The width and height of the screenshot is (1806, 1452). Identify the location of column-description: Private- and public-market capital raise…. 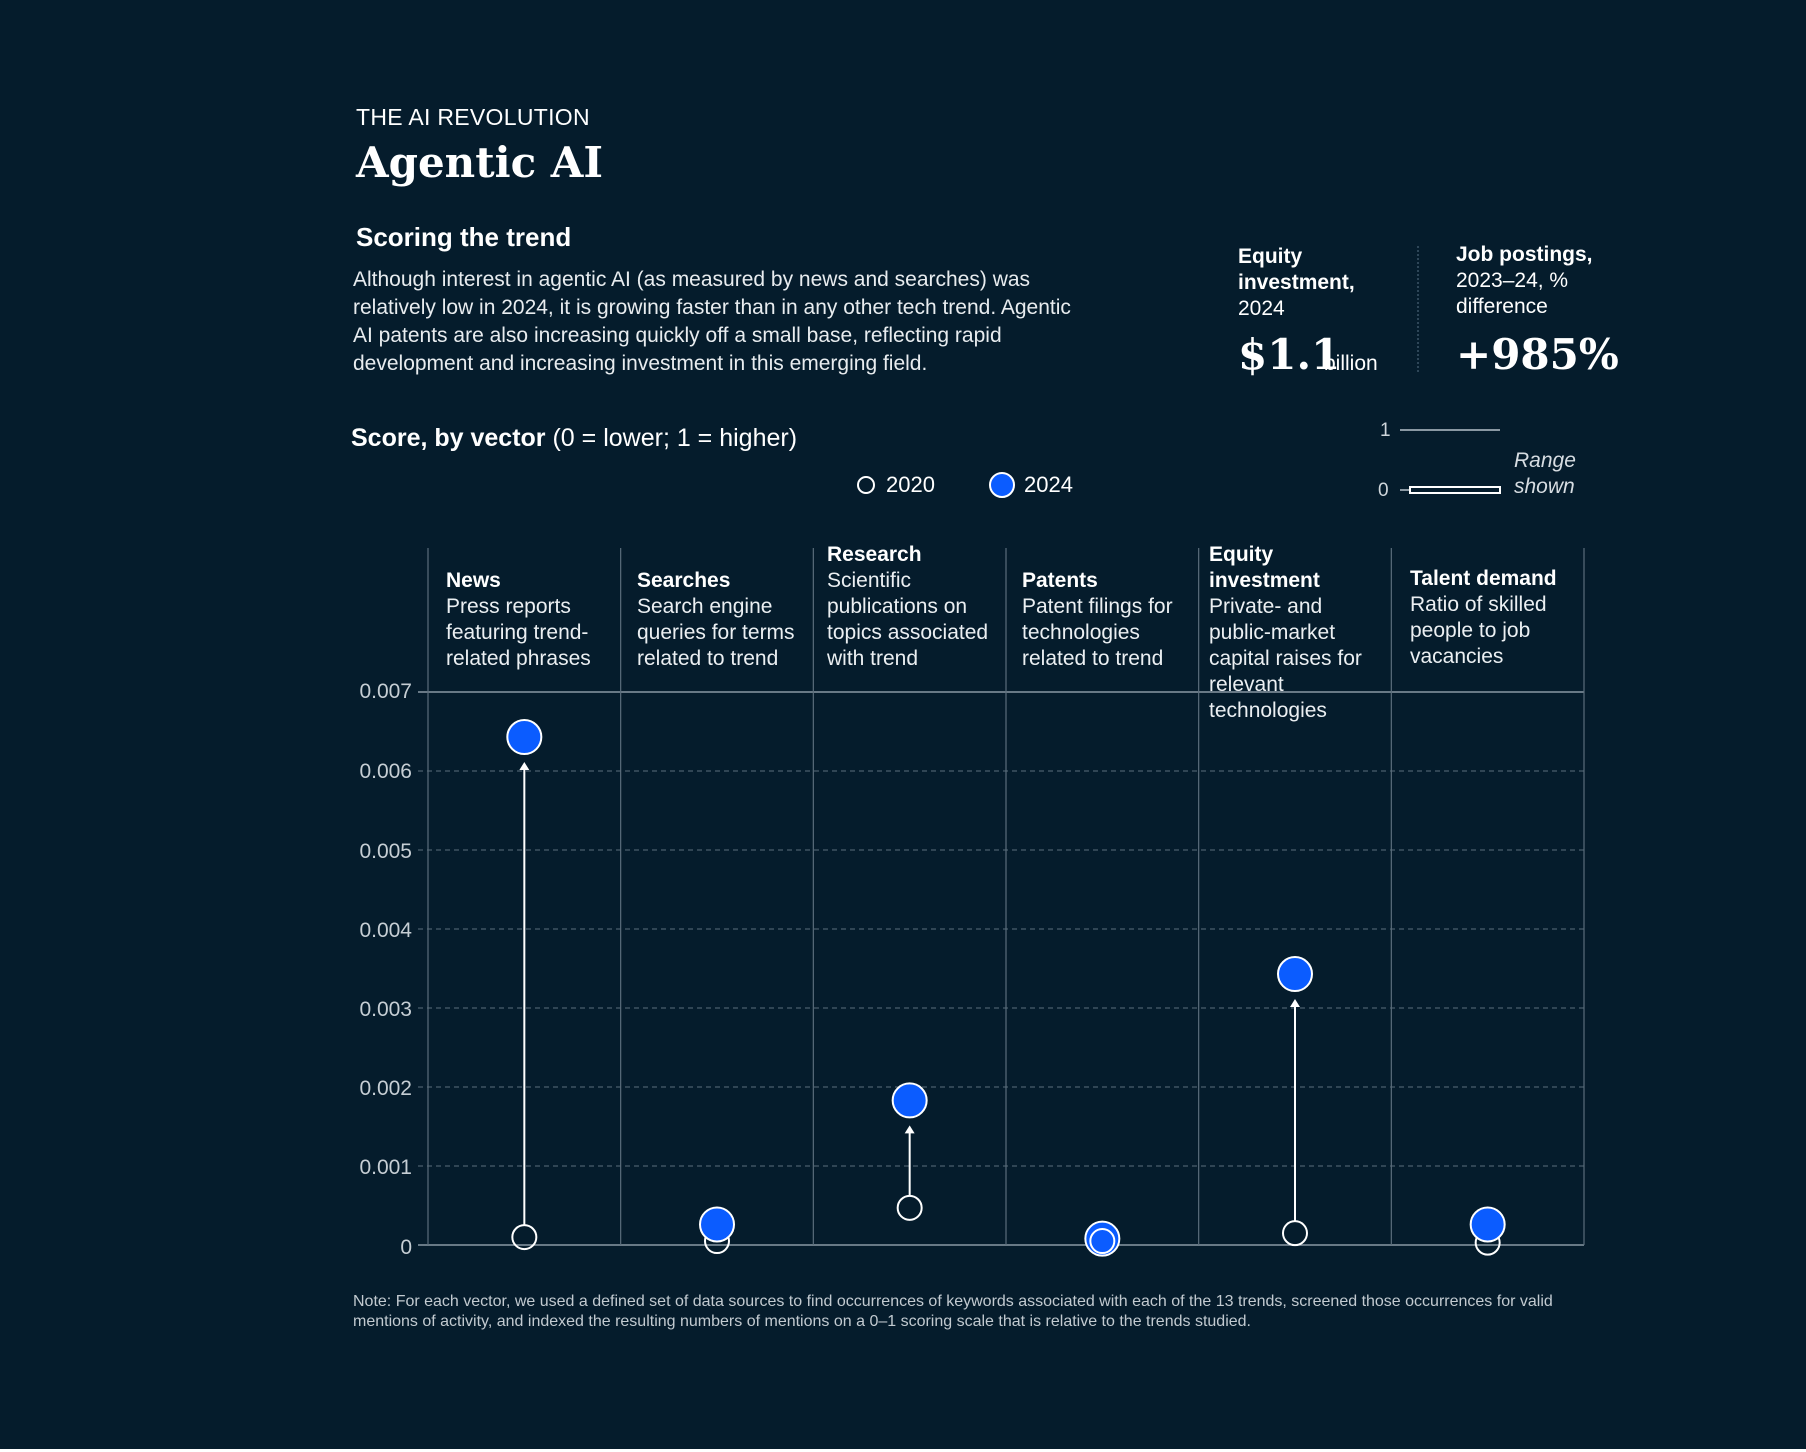
(1285, 658).